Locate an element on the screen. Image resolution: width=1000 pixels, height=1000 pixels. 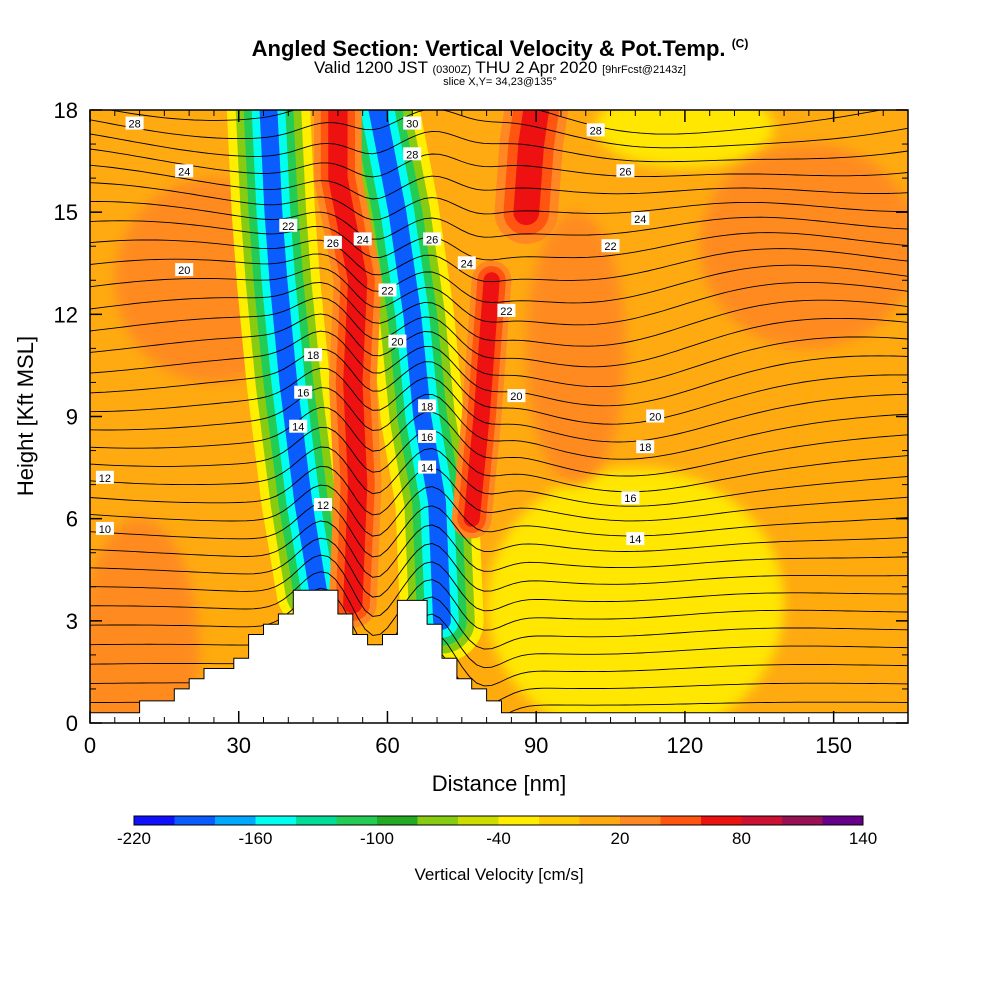
x-tick-label: 150 is located at coordinates (833, 745).